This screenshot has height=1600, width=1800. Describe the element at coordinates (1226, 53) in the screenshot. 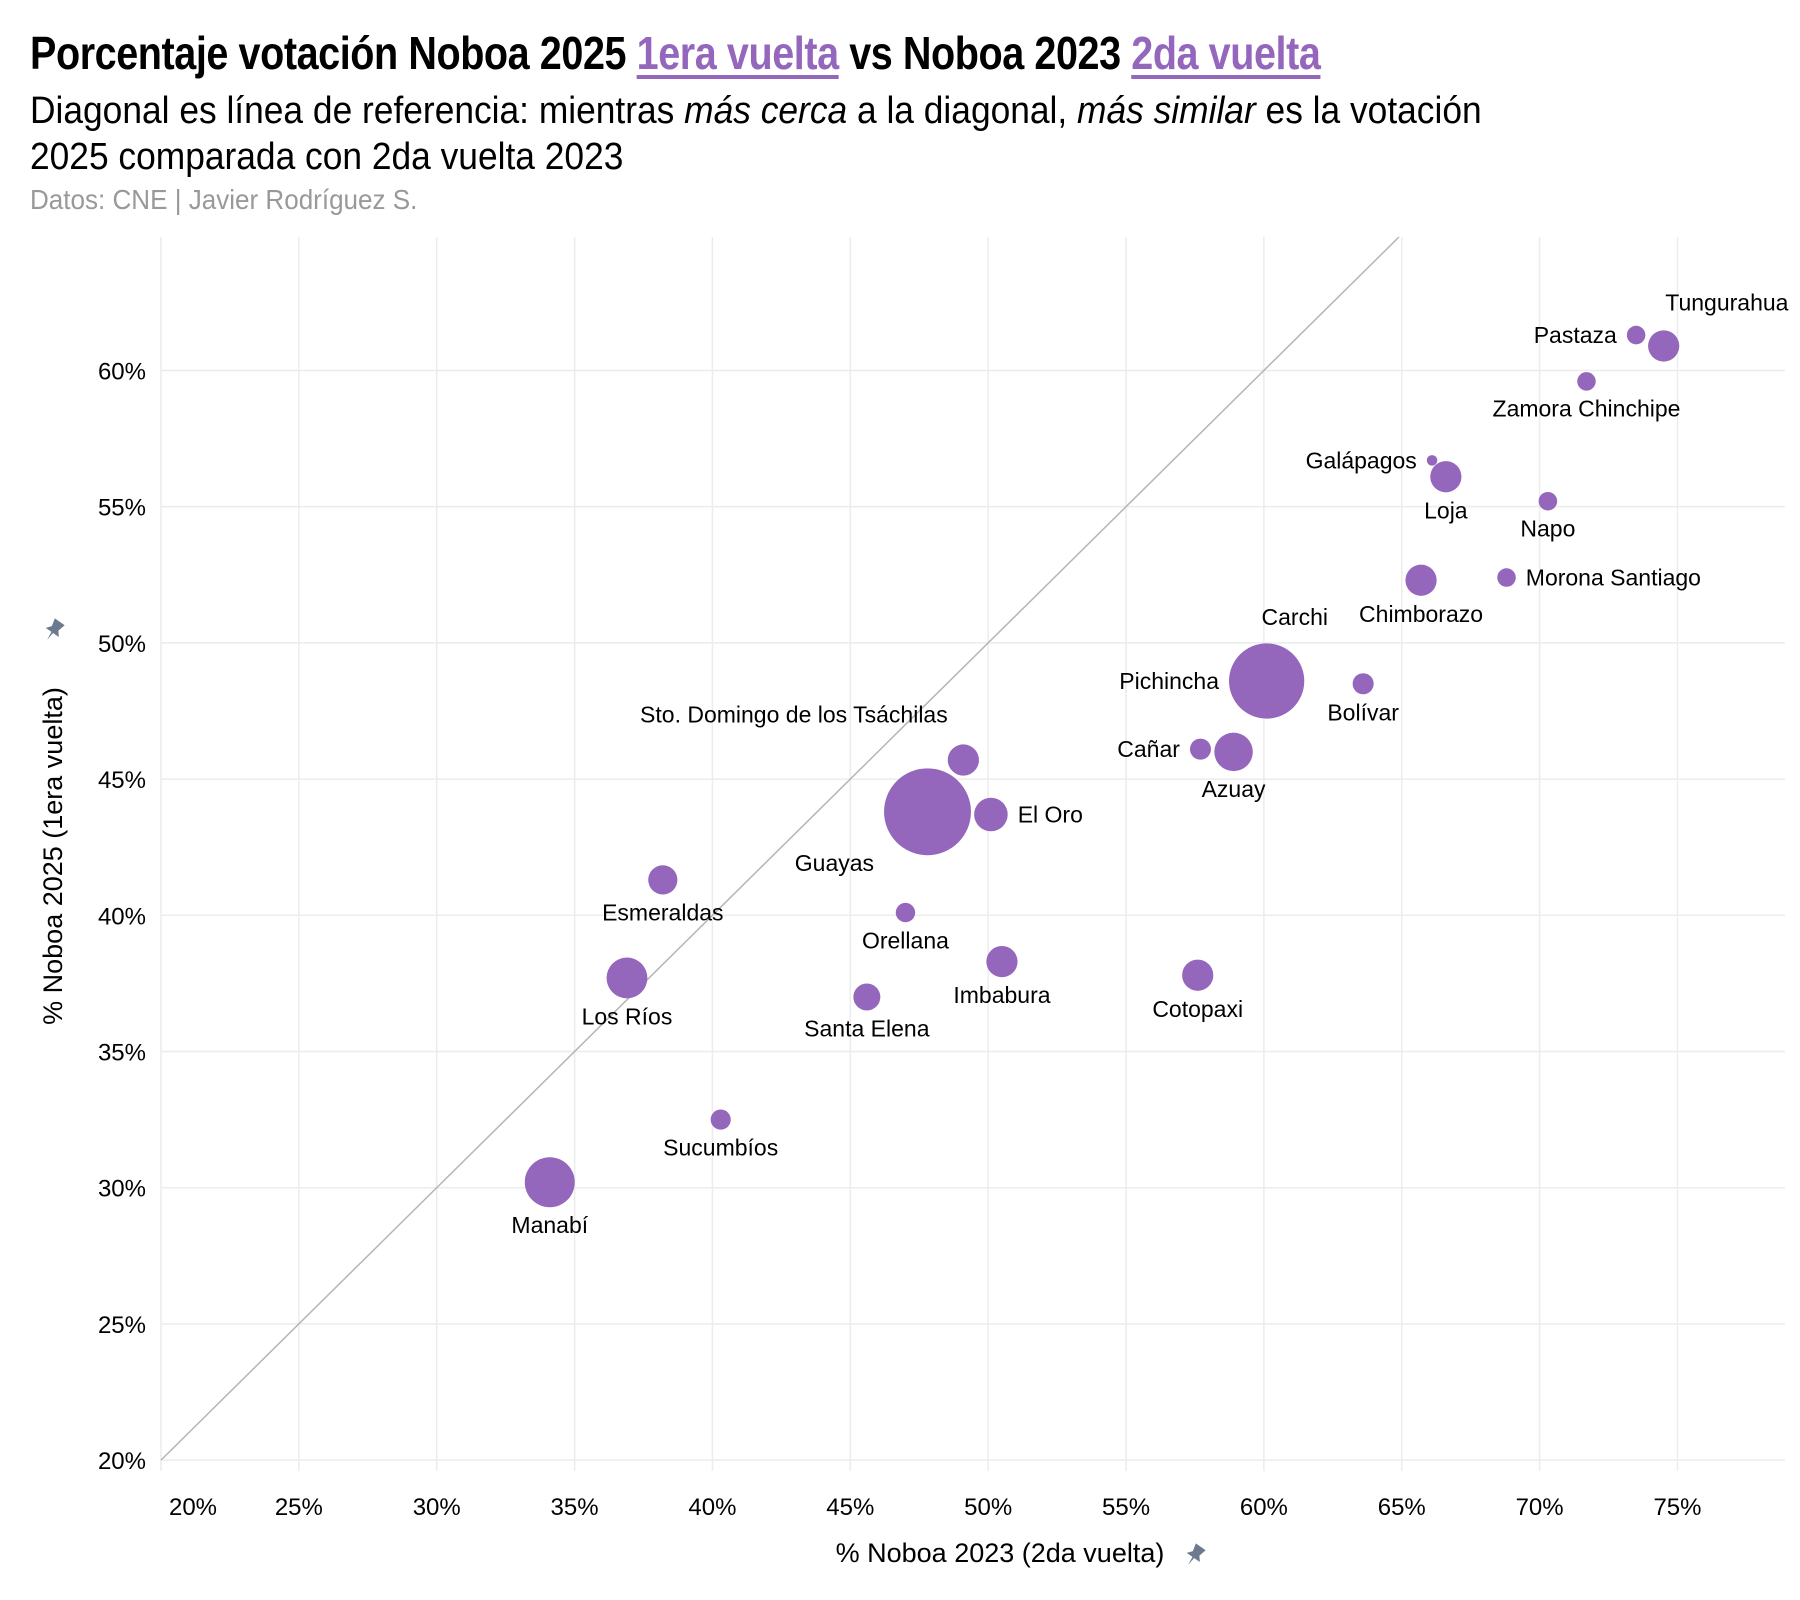

I see `title-highlight-2da-vuelta: 2da vuelta` at that location.